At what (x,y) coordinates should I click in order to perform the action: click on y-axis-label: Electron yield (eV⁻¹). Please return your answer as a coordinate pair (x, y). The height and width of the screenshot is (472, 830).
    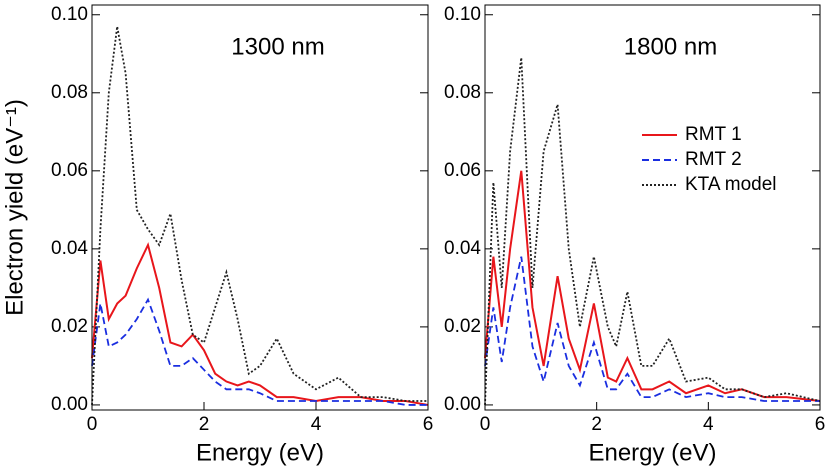
    Looking at the image, I should click on (14, 207).